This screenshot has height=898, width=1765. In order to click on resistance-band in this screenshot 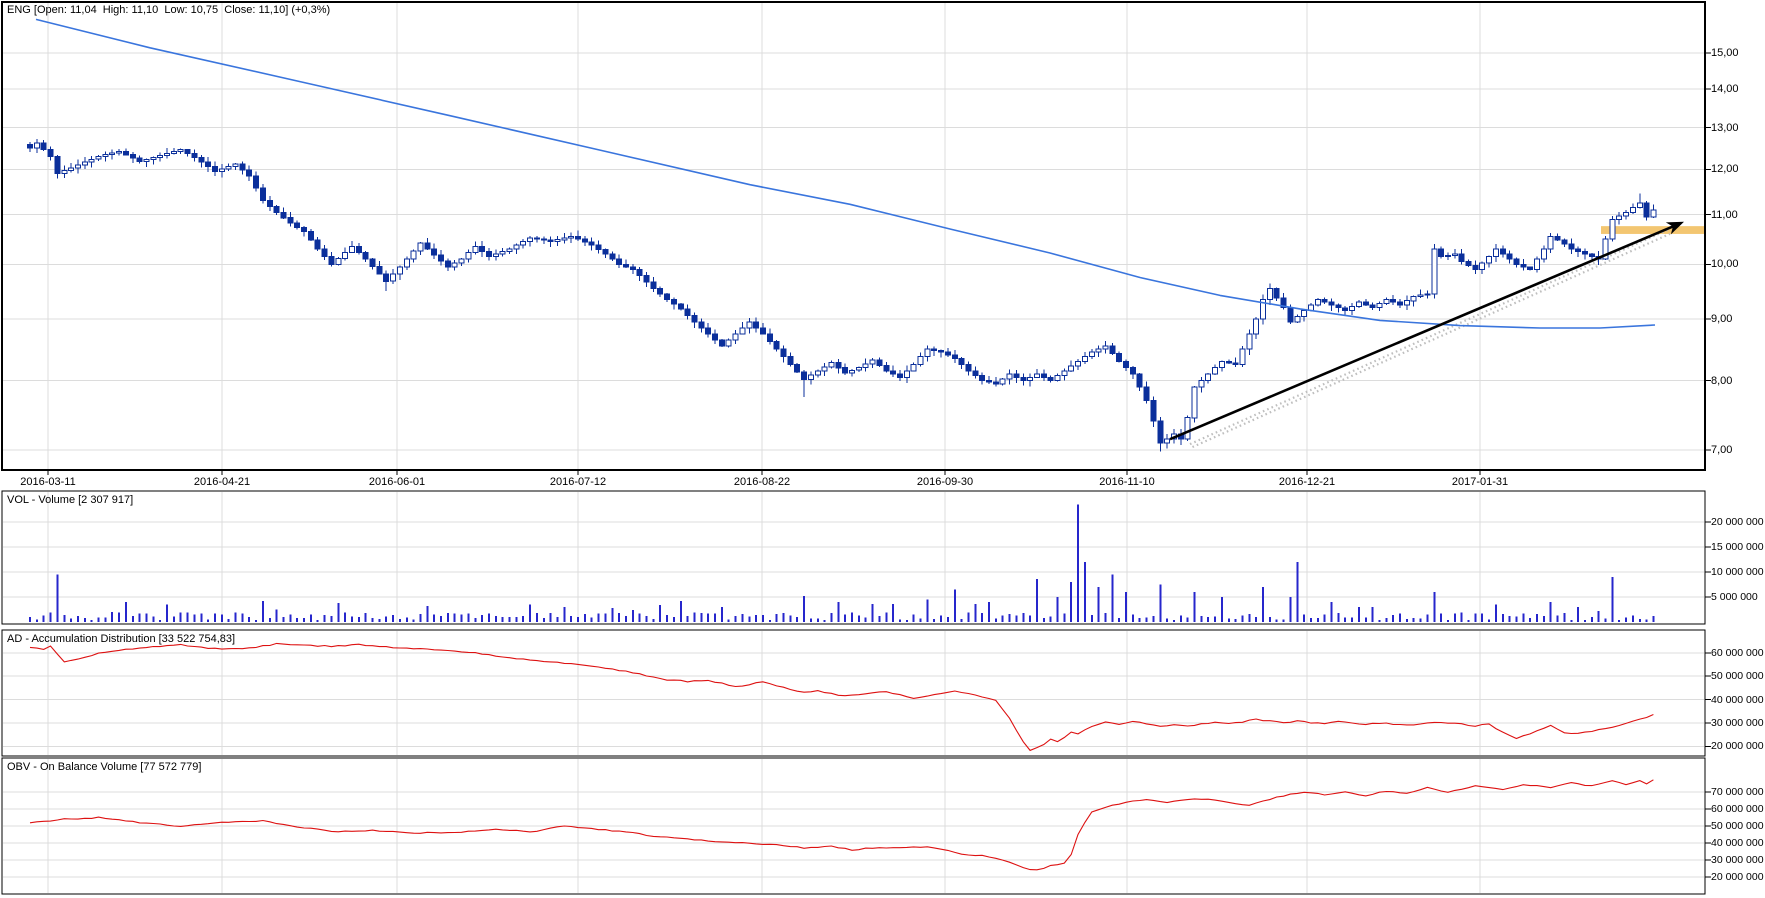, I will do `click(1653, 230)`.